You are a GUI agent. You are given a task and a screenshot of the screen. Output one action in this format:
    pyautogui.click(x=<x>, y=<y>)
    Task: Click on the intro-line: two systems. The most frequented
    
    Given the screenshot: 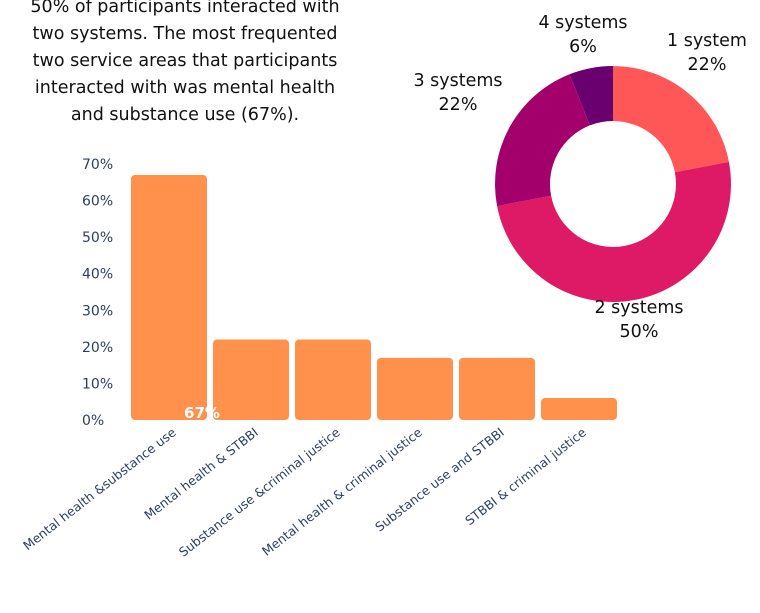 What is the action you would take?
    pyautogui.click(x=185, y=34)
    